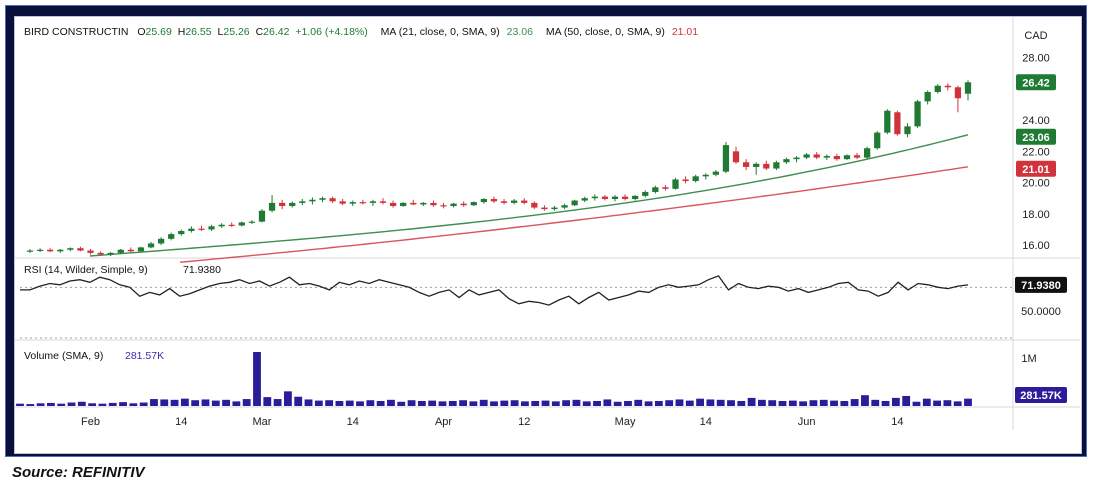 Image resolution: width=1094 pixels, height=494 pixels. I want to click on low-label: L, so click(220, 32).